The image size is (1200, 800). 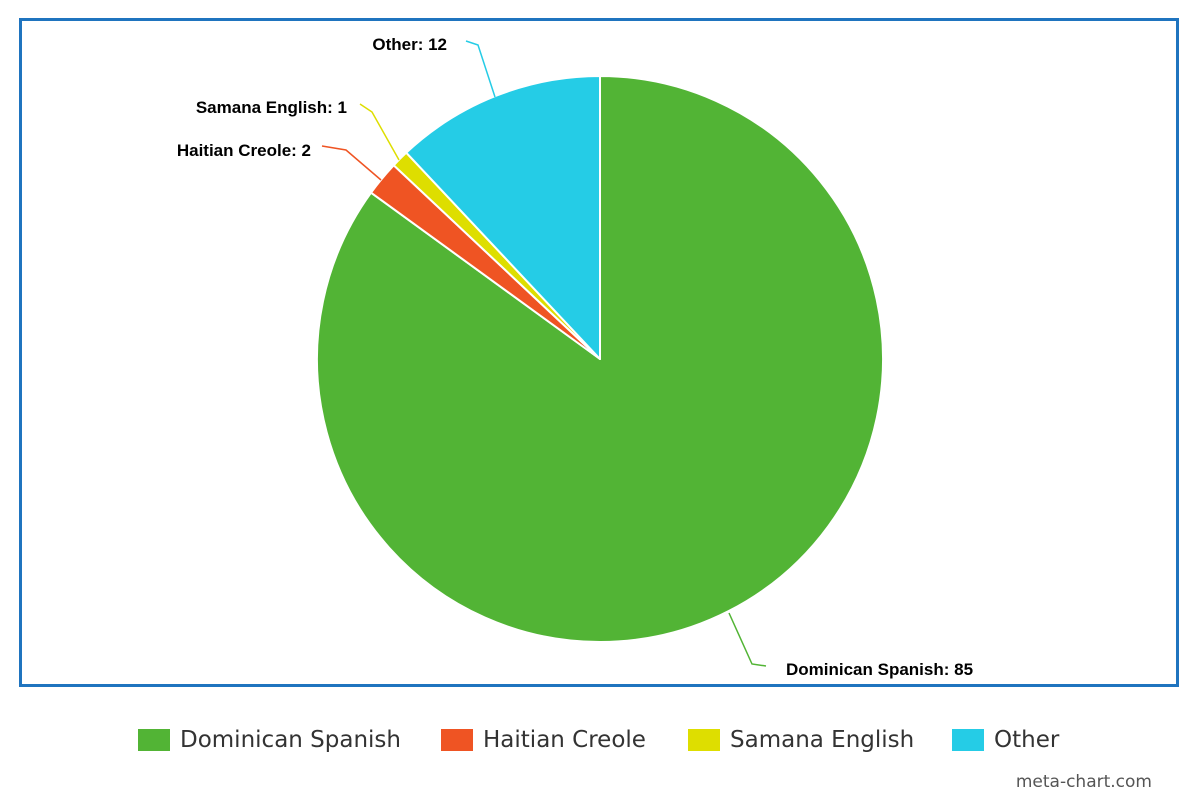 I want to click on legend-item-haitian-creole: Haitian Creole, so click(x=543, y=740).